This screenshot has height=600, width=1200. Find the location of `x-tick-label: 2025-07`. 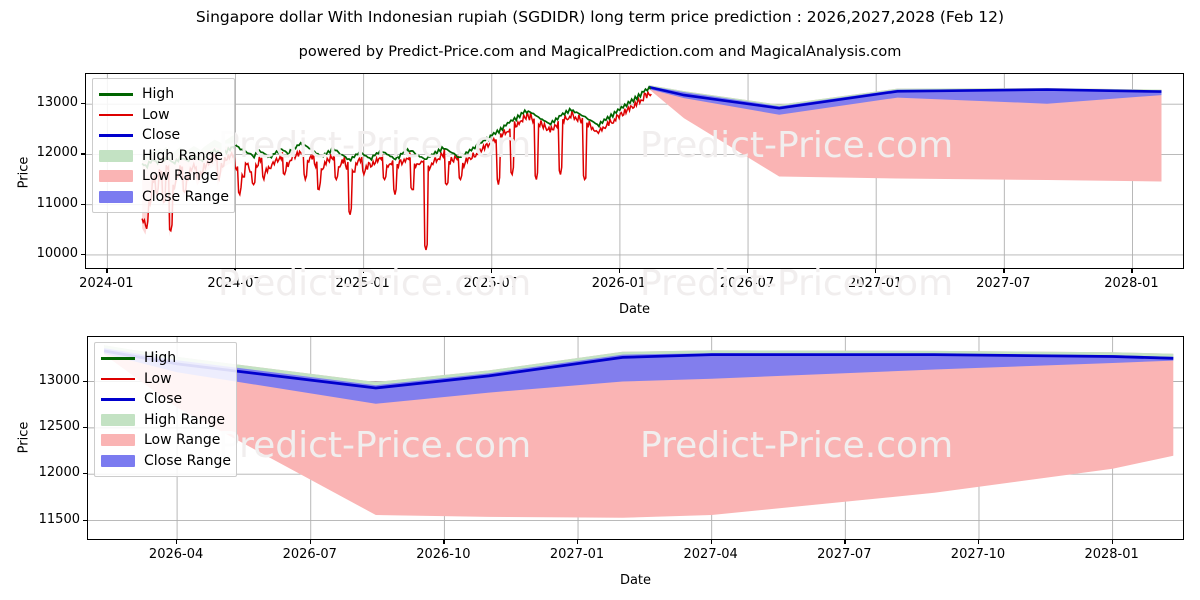

x-tick-label: 2025-07 is located at coordinates (490, 283).